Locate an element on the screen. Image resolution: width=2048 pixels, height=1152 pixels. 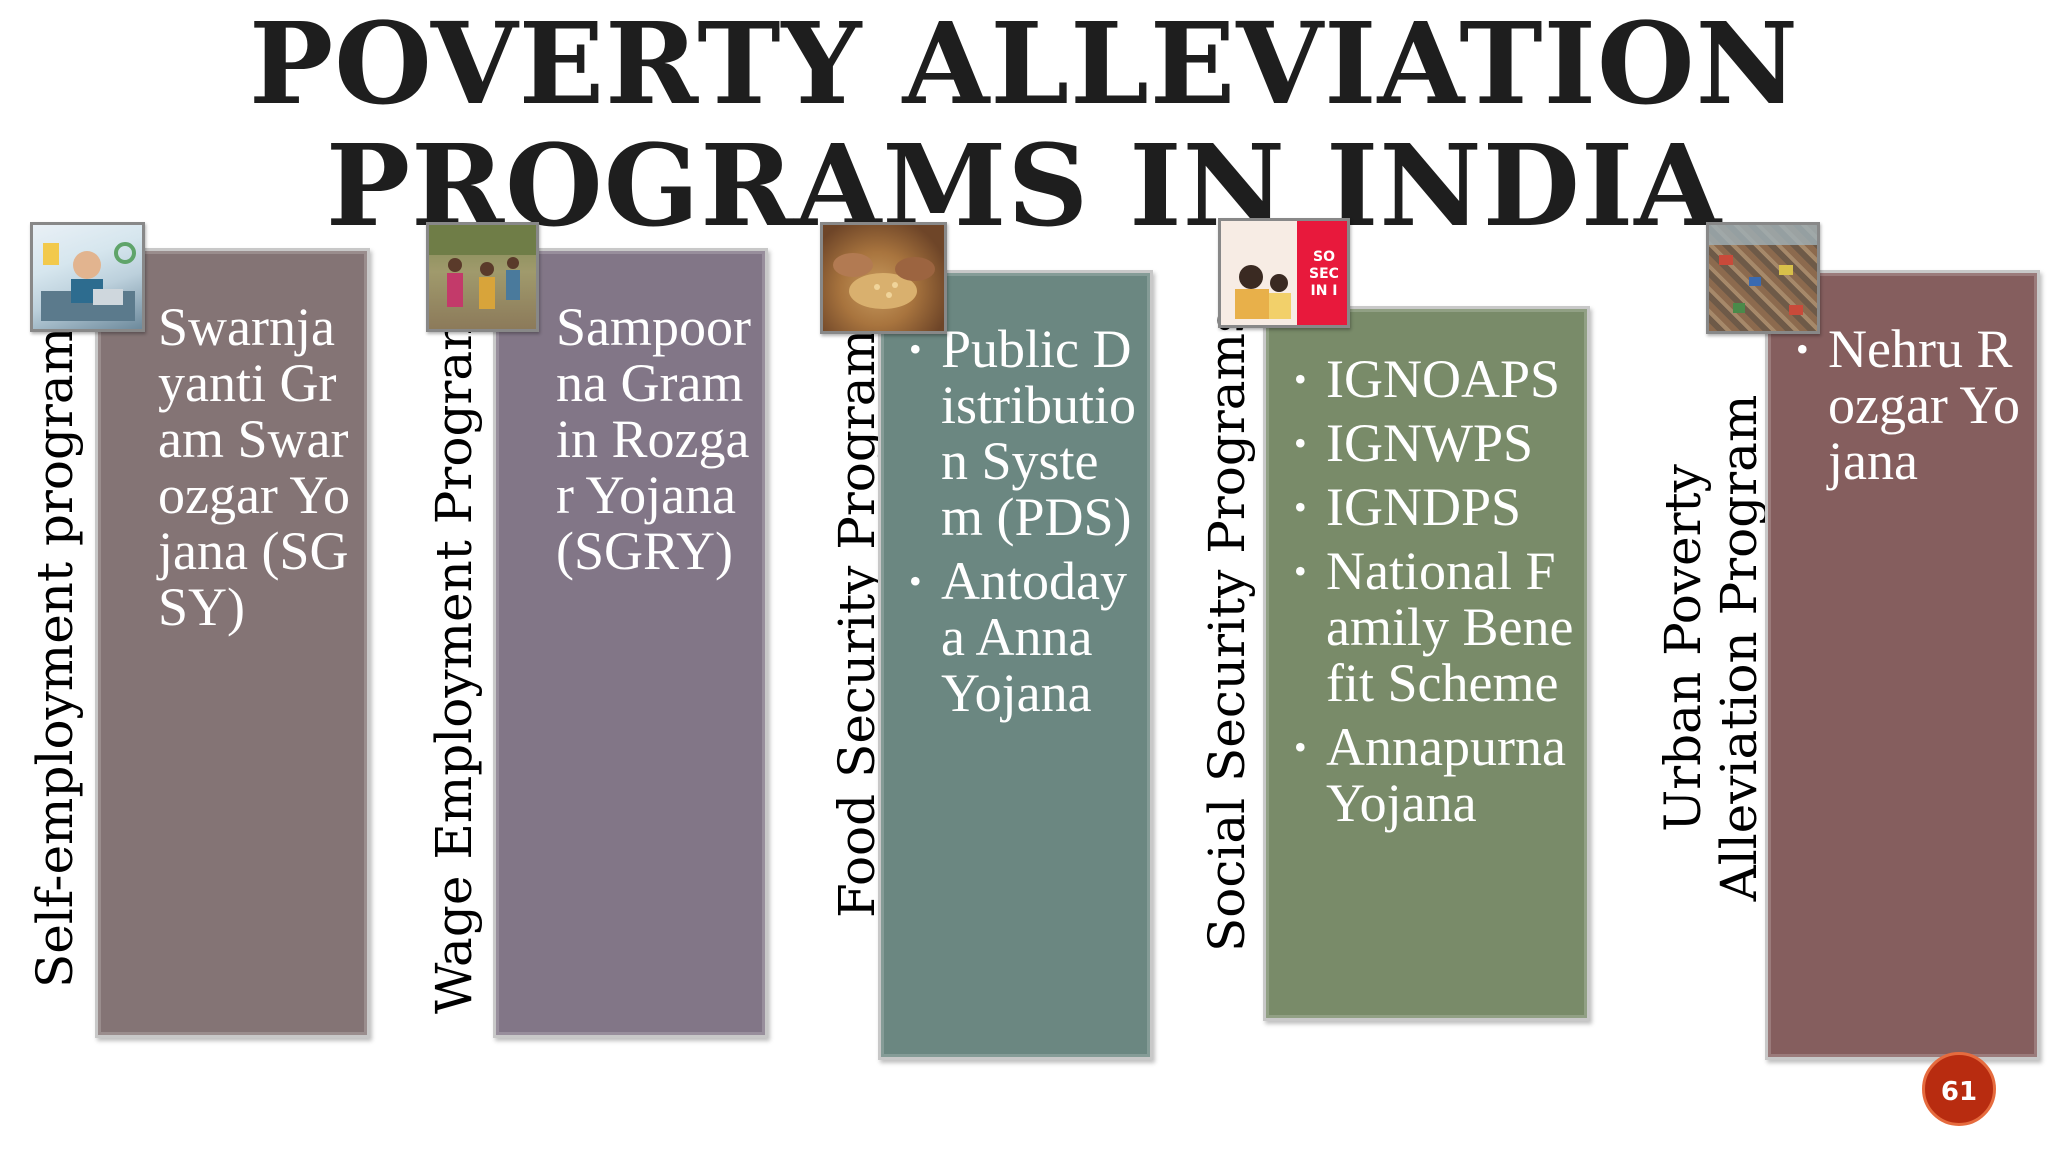
program-panel-wage-employment: Sampoorna Gramin Rozgar Yojana (SGRY) is located at coordinates (630, 643).